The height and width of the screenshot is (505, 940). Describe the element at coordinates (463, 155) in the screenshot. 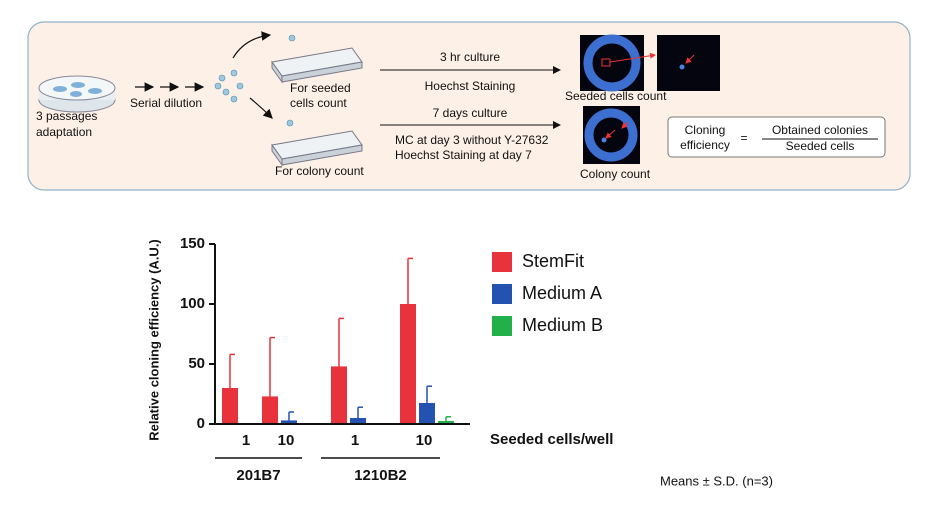

I see `step-label: Hoechst Staining at day 7` at that location.